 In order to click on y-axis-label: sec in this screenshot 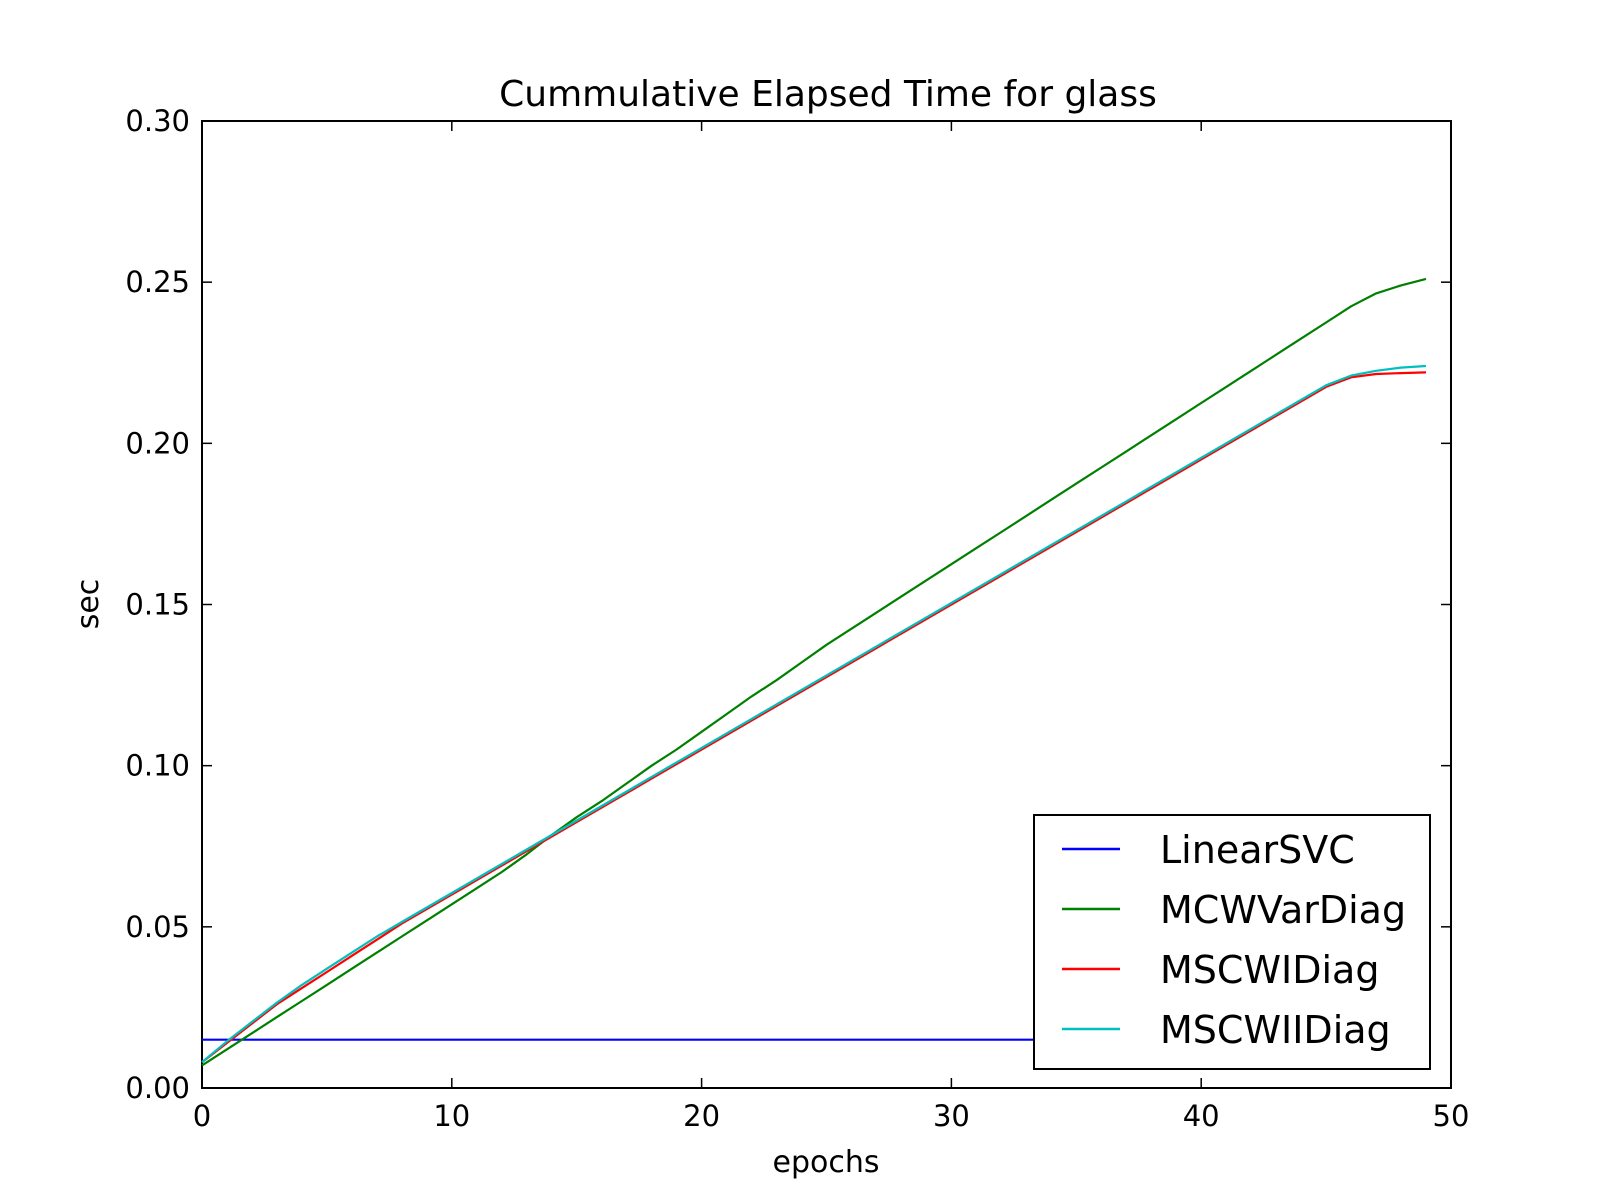, I will do `click(88, 604)`.